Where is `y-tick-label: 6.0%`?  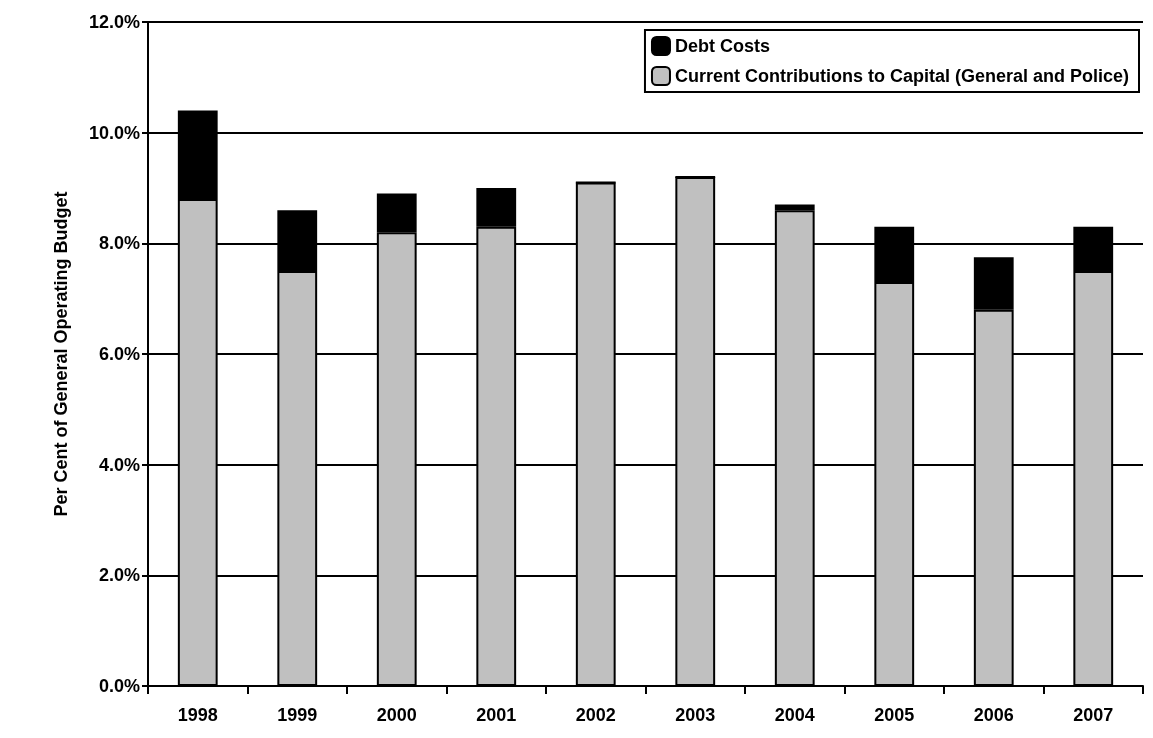
y-tick-label: 6.0% is located at coordinates (119, 354).